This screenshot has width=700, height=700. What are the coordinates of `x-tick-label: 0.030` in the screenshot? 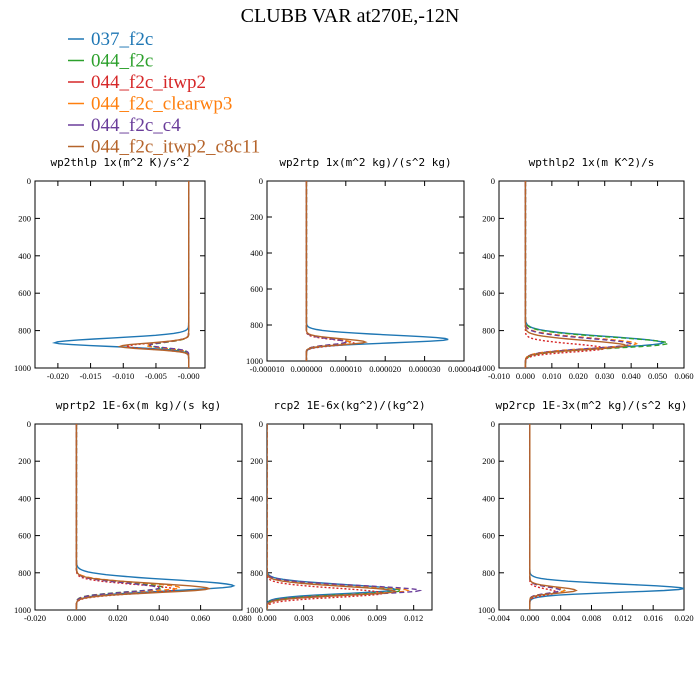 It's located at (604, 376).